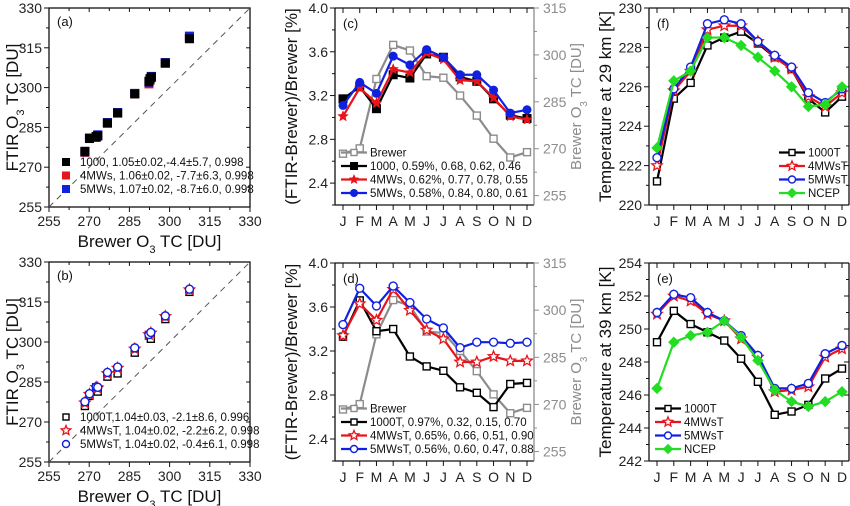 This screenshot has height=506, width=850. I want to click on x-tick-label: S, so click(476, 477).